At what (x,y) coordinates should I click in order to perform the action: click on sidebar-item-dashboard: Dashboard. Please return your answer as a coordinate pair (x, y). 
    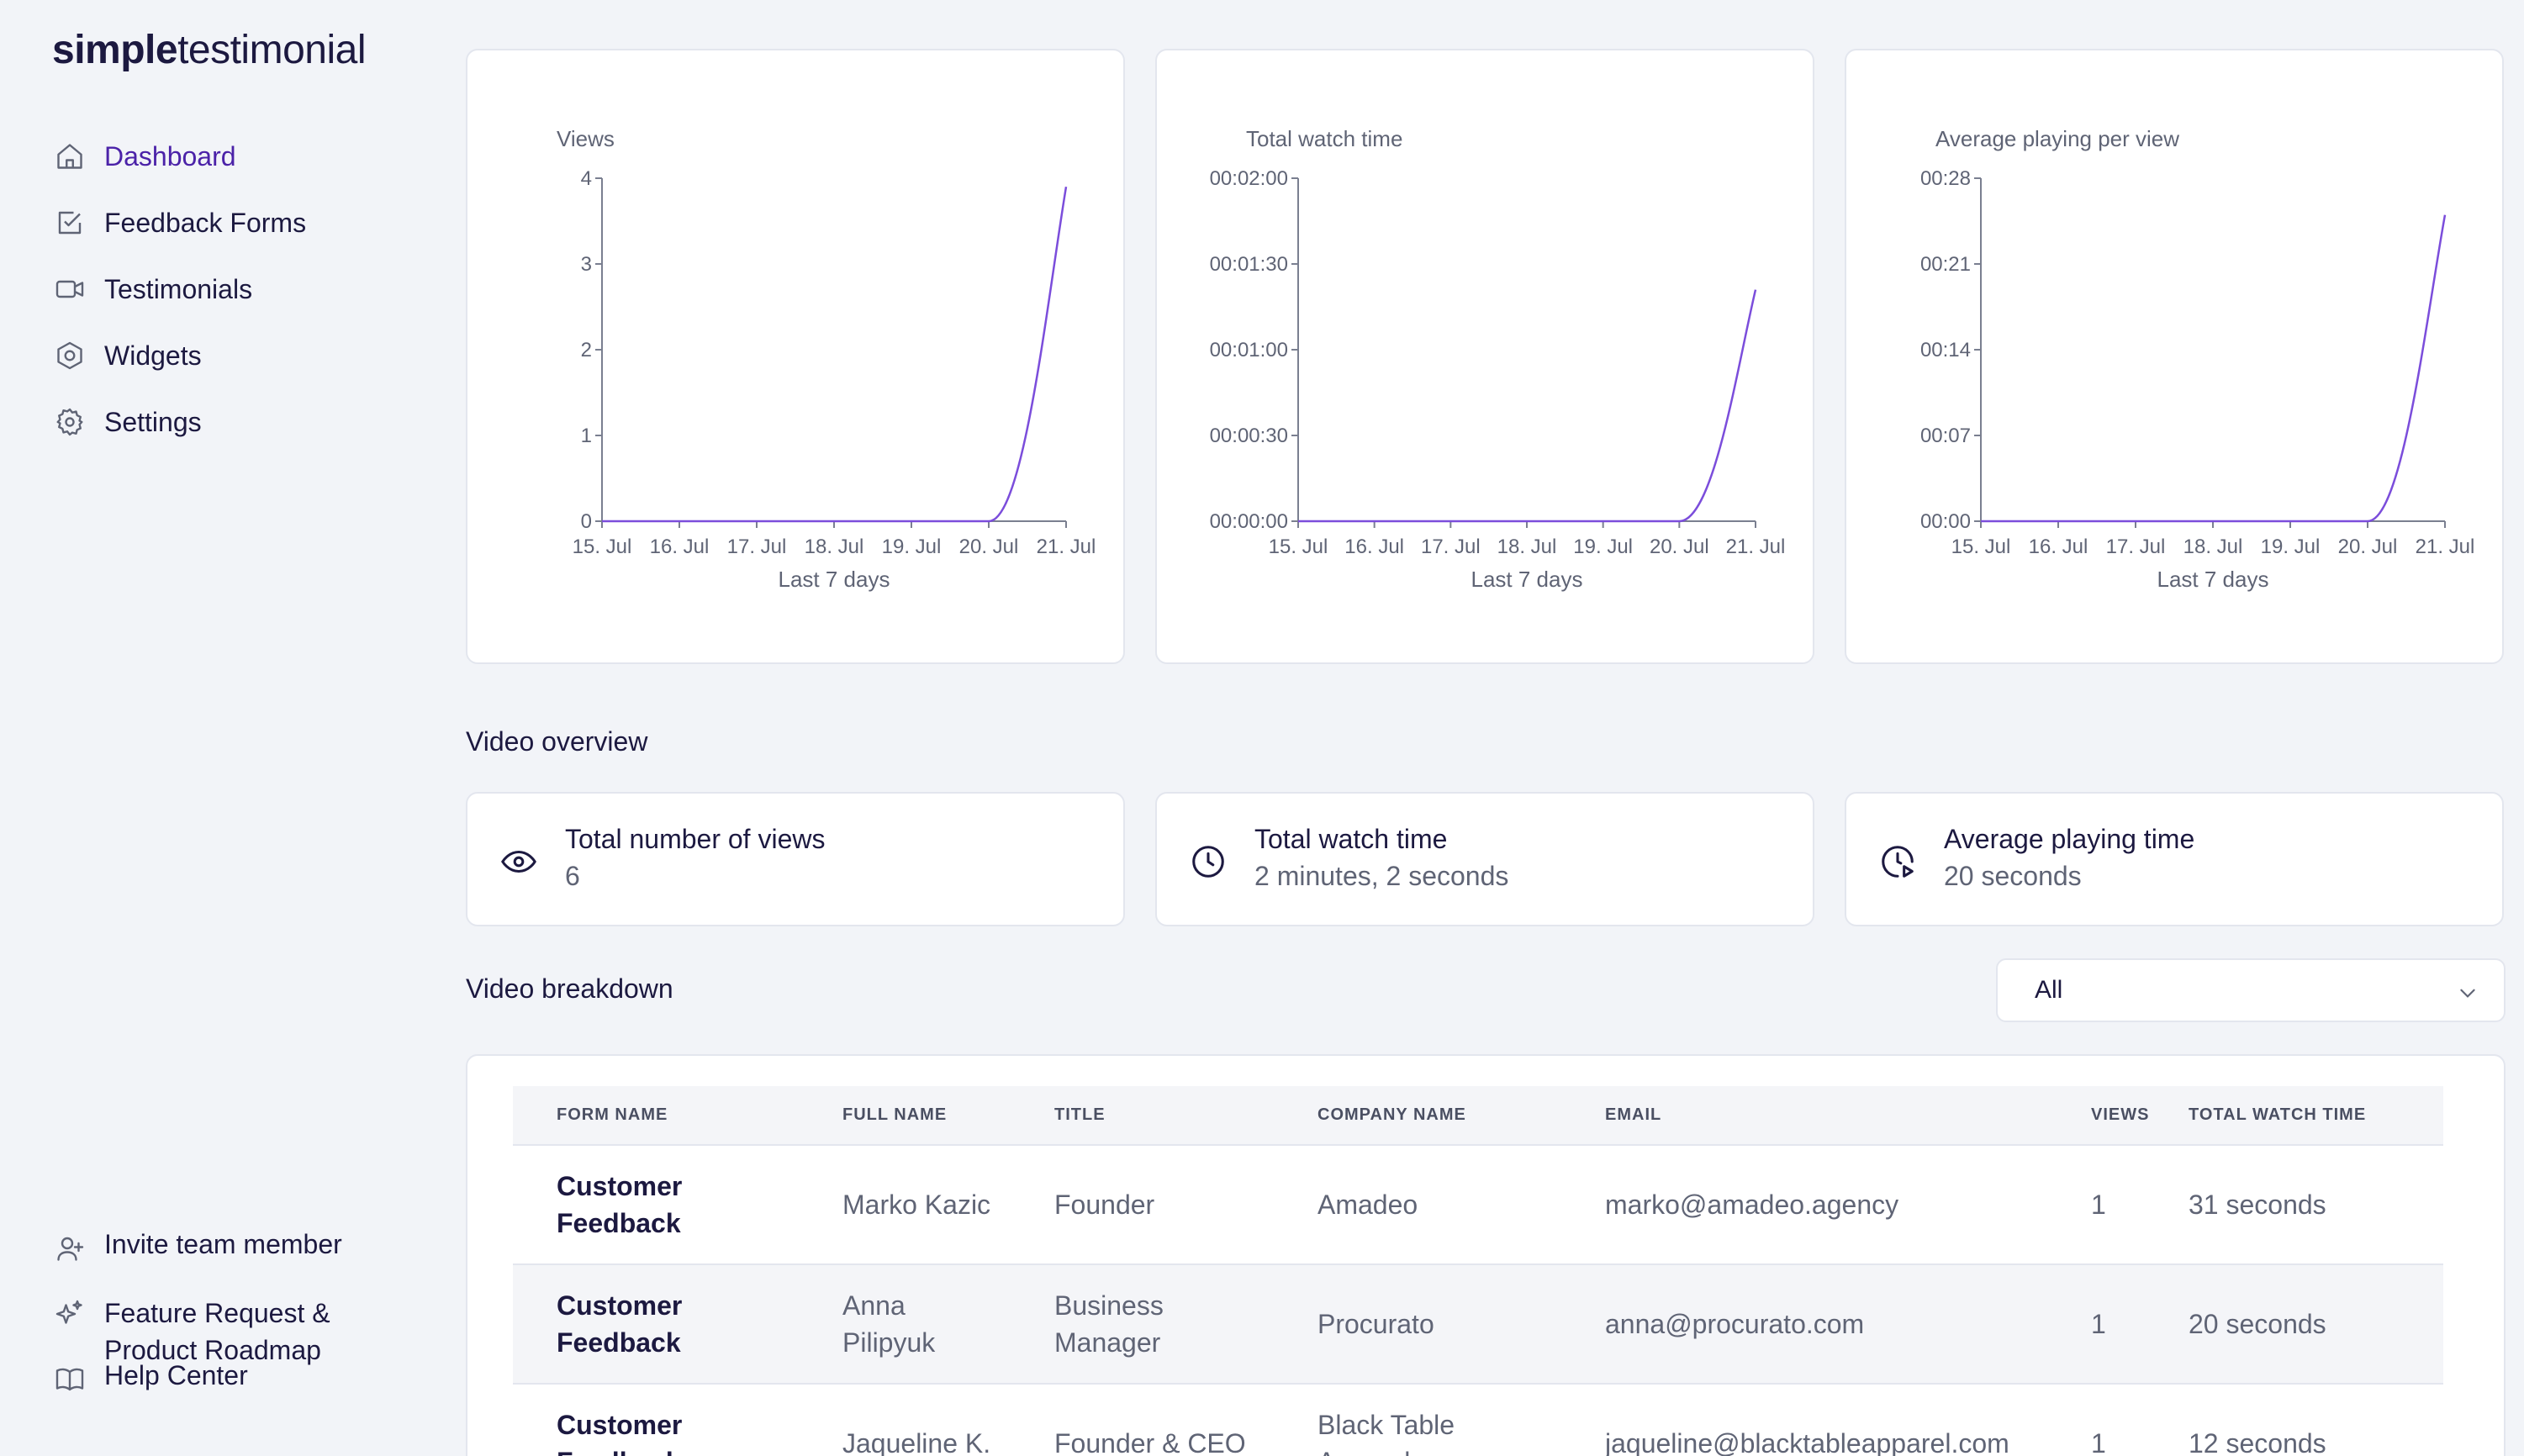
    Looking at the image, I should click on (179, 156).